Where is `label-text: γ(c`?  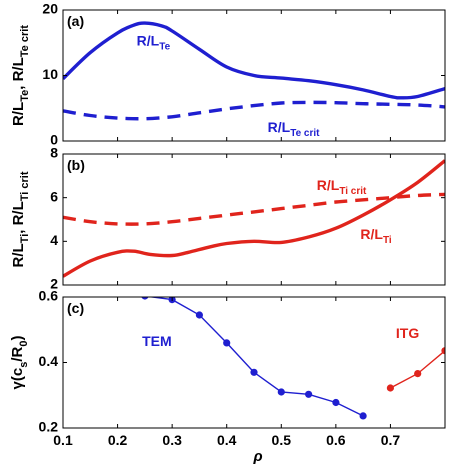
label-text: γ(c is located at coordinates (17, 379).